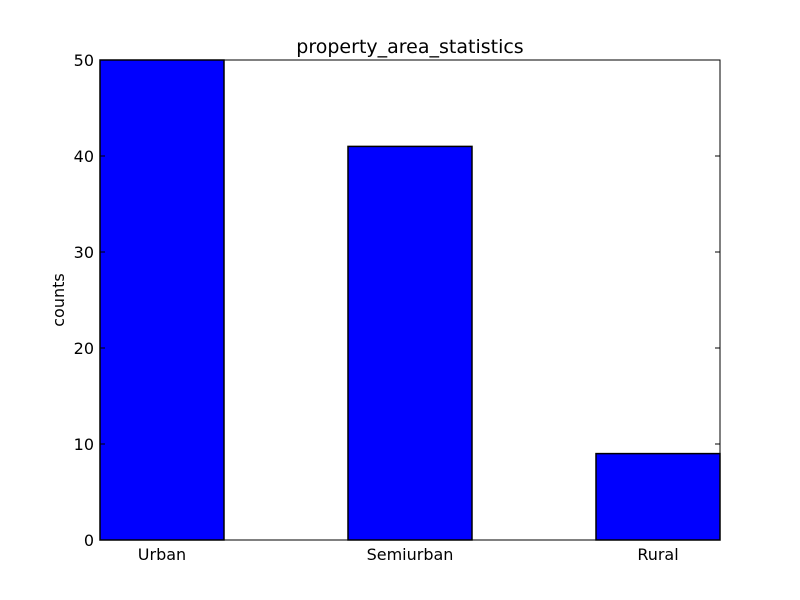  Describe the element at coordinates (409, 47) in the screenshot. I see `chart-title: property_area_statistics` at that location.